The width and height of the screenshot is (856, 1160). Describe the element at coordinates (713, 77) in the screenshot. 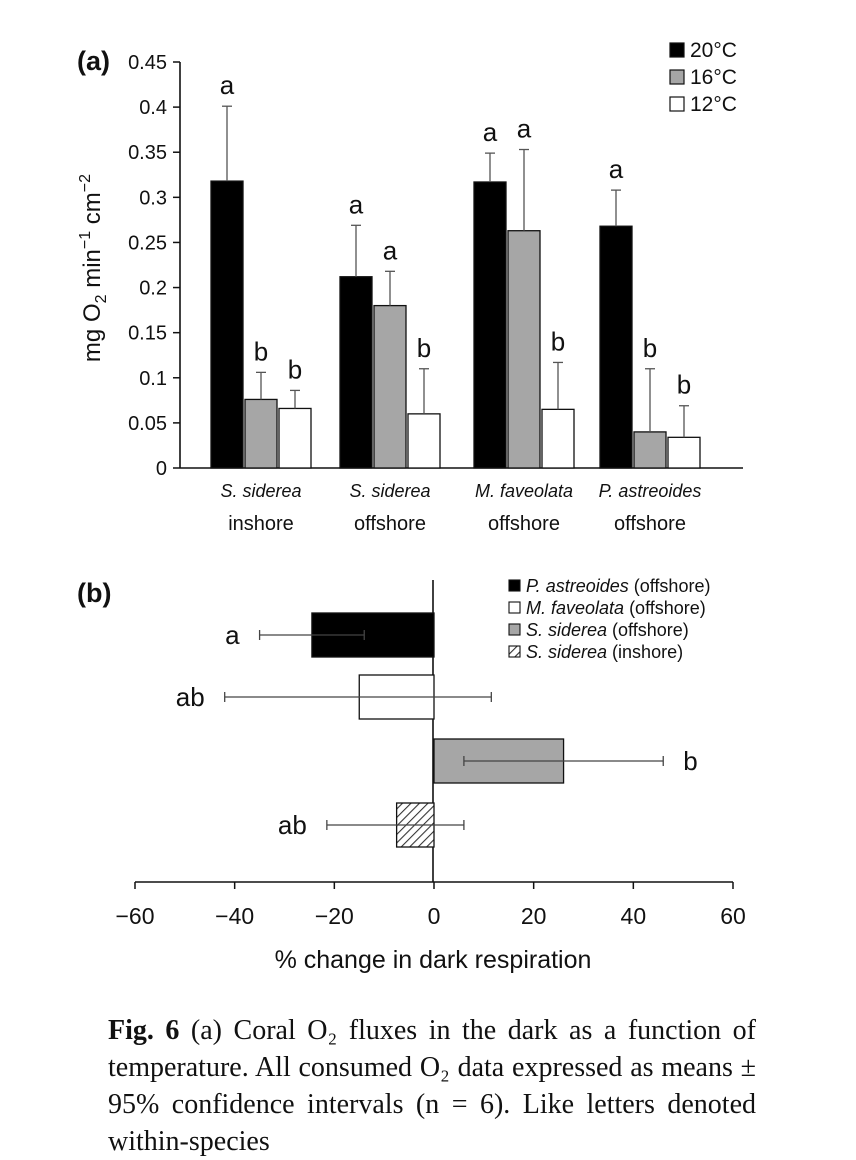

I see `legend-label: 16°C` at that location.